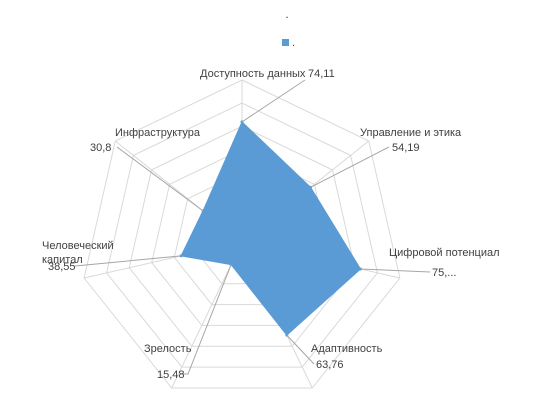  I want to click on category-label: Человеческий капитал, so click(78, 253).